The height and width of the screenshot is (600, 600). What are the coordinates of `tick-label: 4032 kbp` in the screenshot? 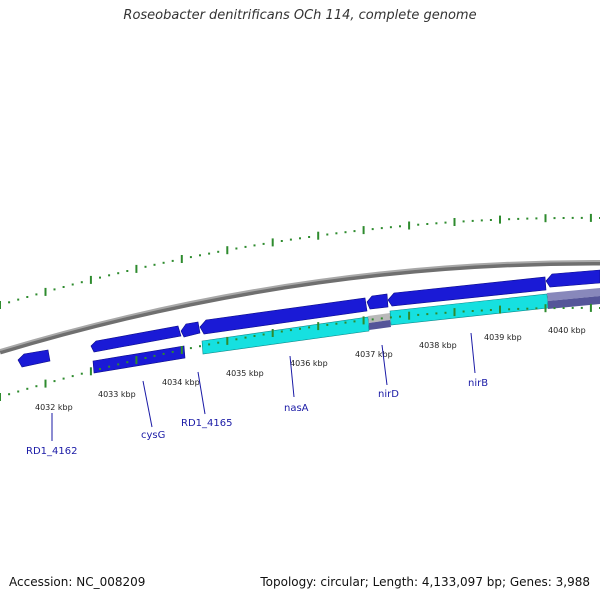 It's located at (54, 407).